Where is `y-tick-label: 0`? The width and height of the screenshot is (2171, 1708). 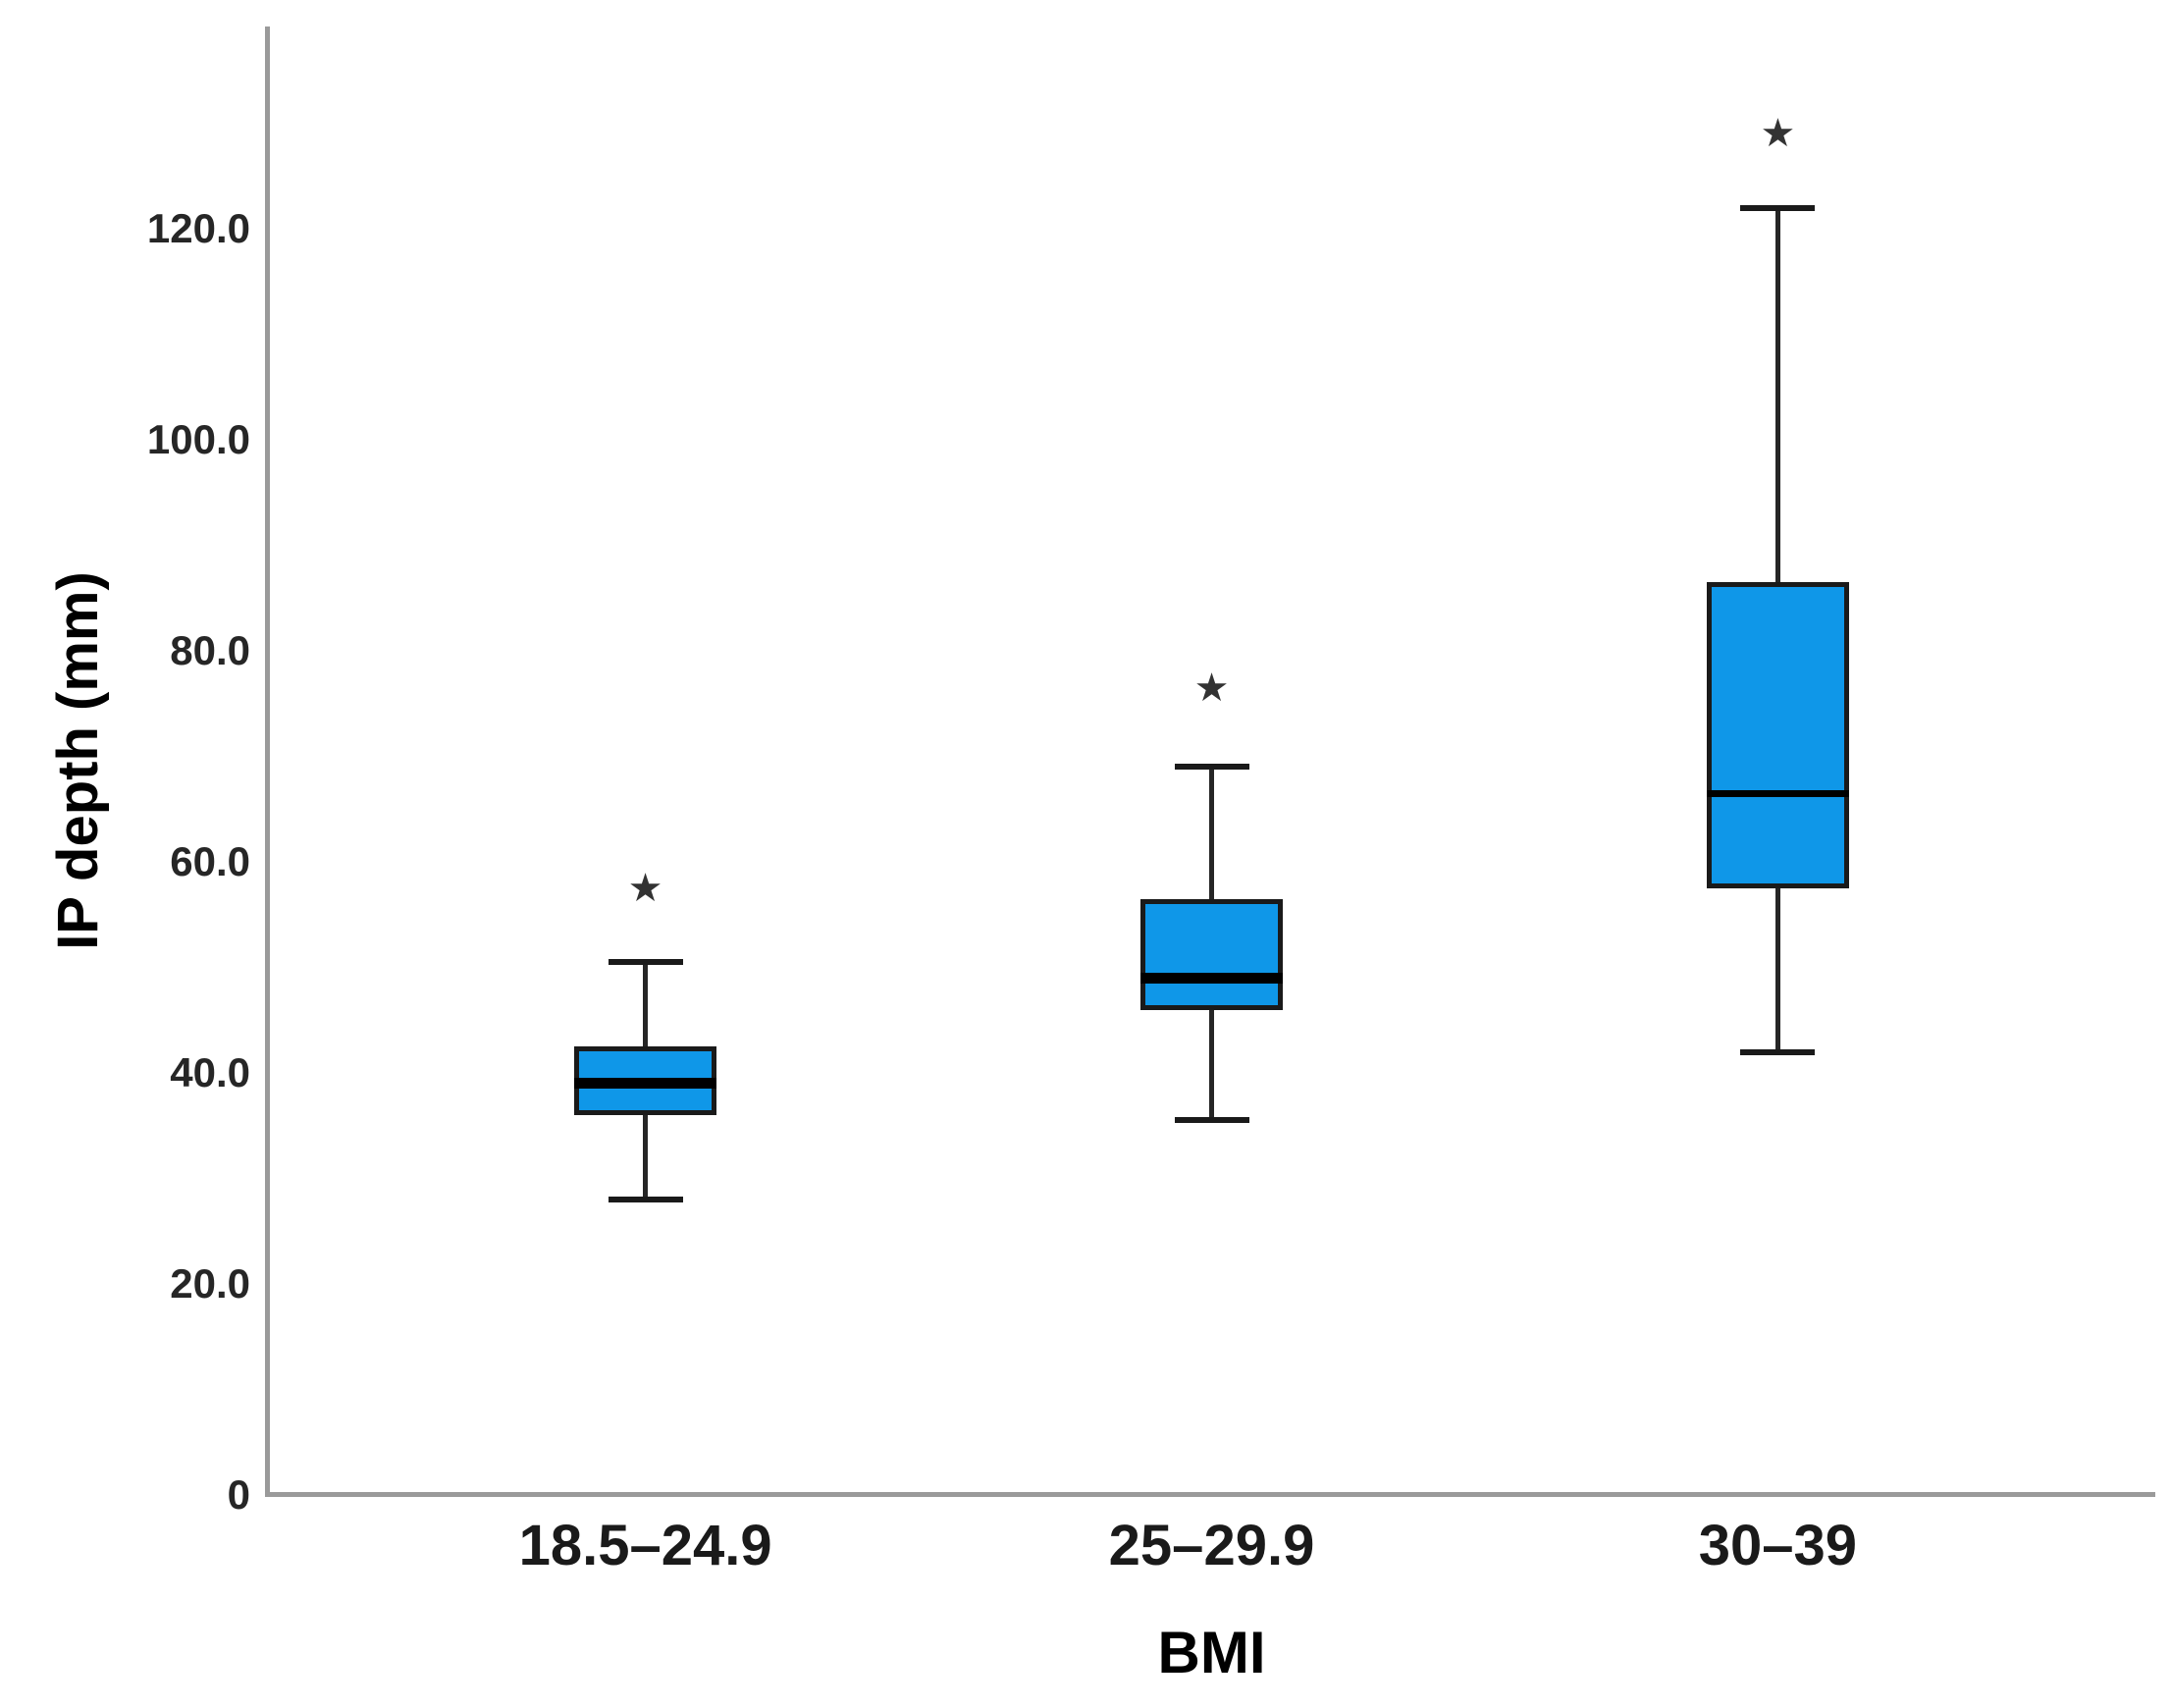
y-tick-label: 0 is located at coordinates (238, 1494).